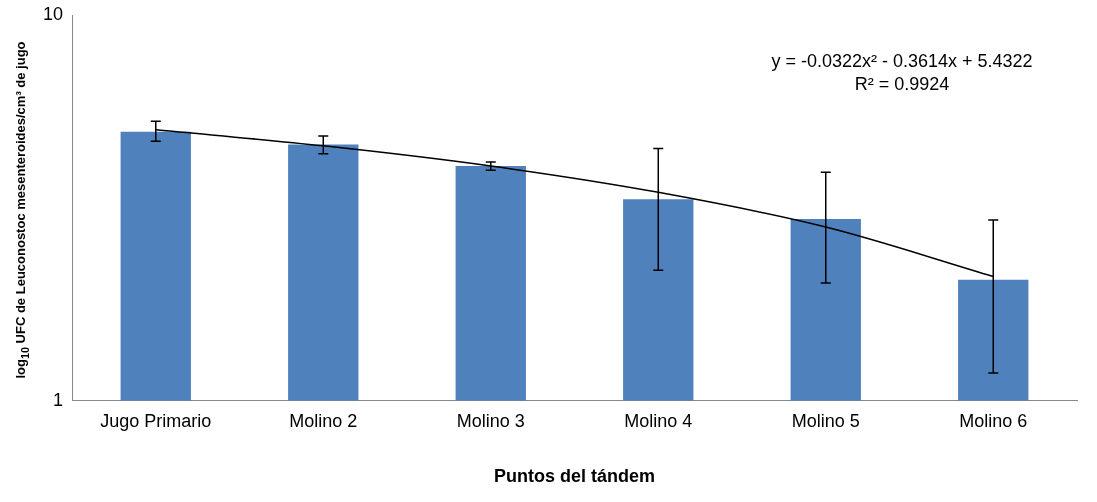 The width and height of the screenshot is (1097, 502). Describe the element at coordinates (575, 476) in the screenshot. I see `x-axis-title: Puntos del tándem` at that location.